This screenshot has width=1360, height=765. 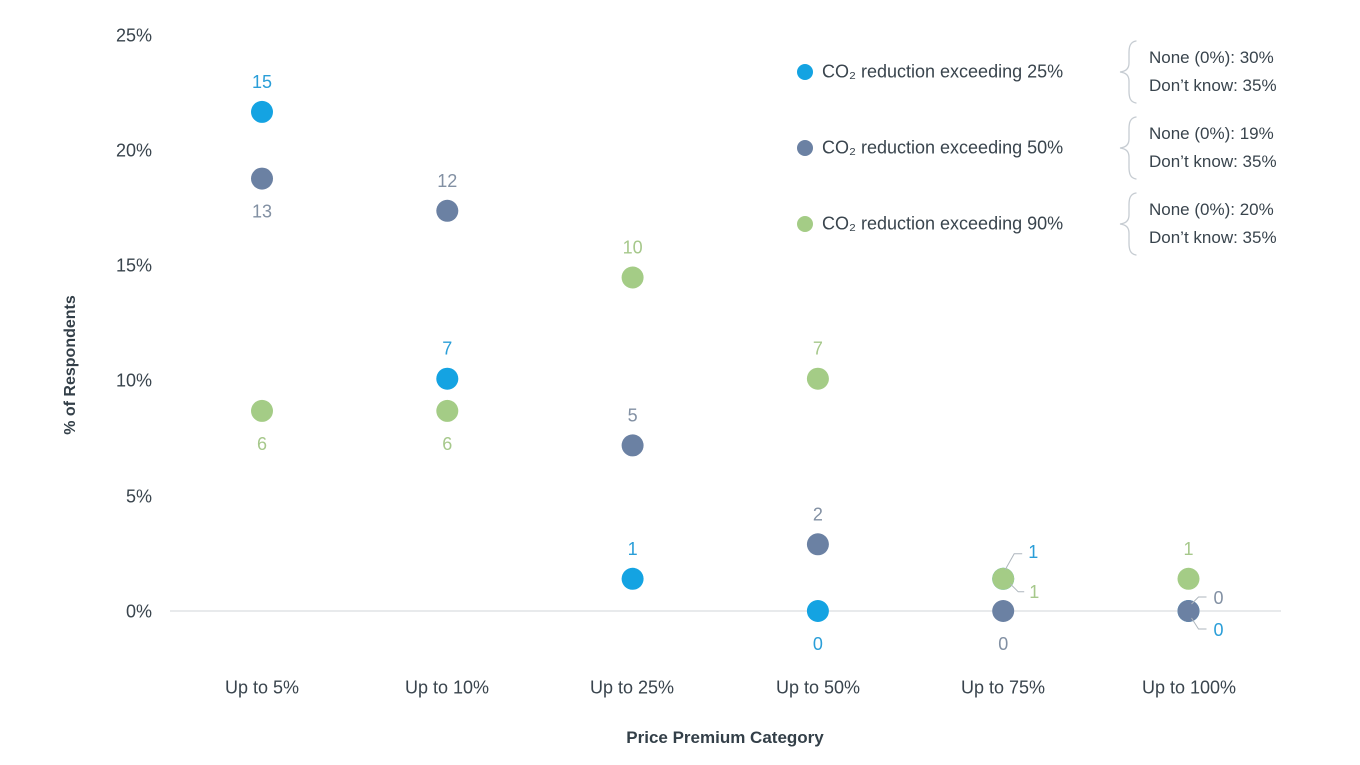 I want to click on data-point-label: 15, so click(x=262, y=82).